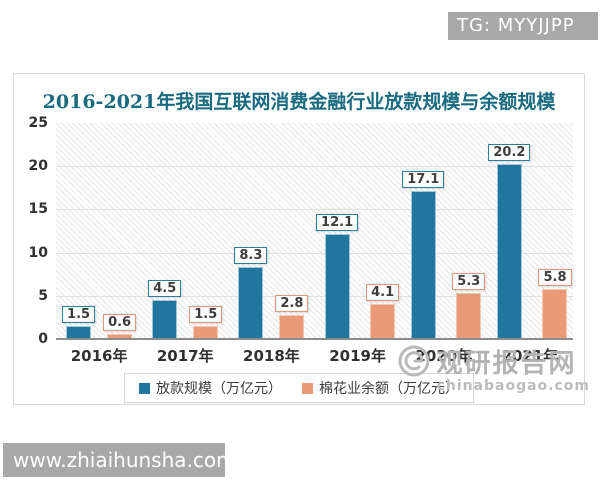  I want to click on bar-col: 4.5, so click(165, 309).